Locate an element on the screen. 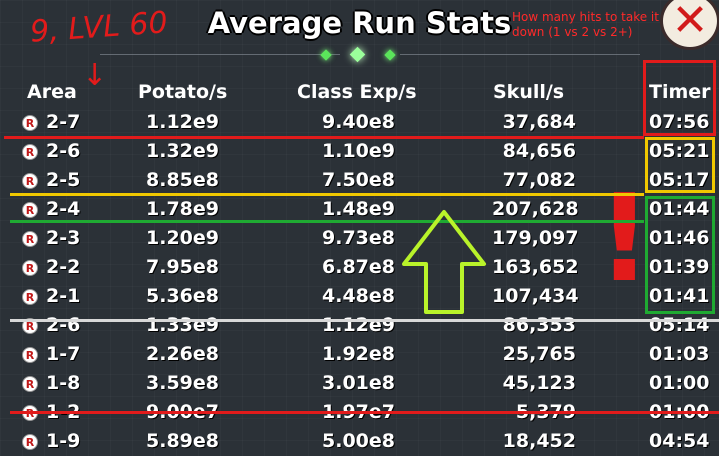  cell-potato: 3.59e8 is located at coordinates (182, 383).